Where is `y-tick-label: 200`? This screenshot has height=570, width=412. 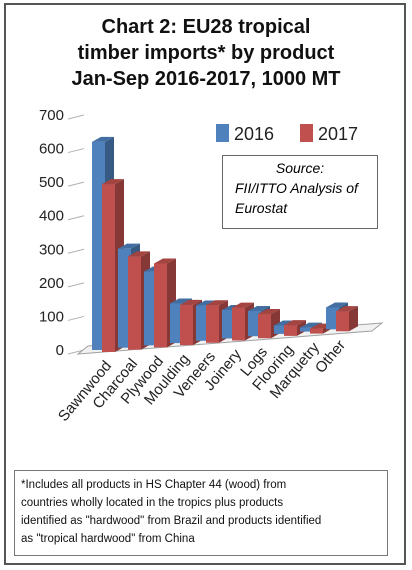 y-tick-label: 200 is located at coordinates (51, 283).